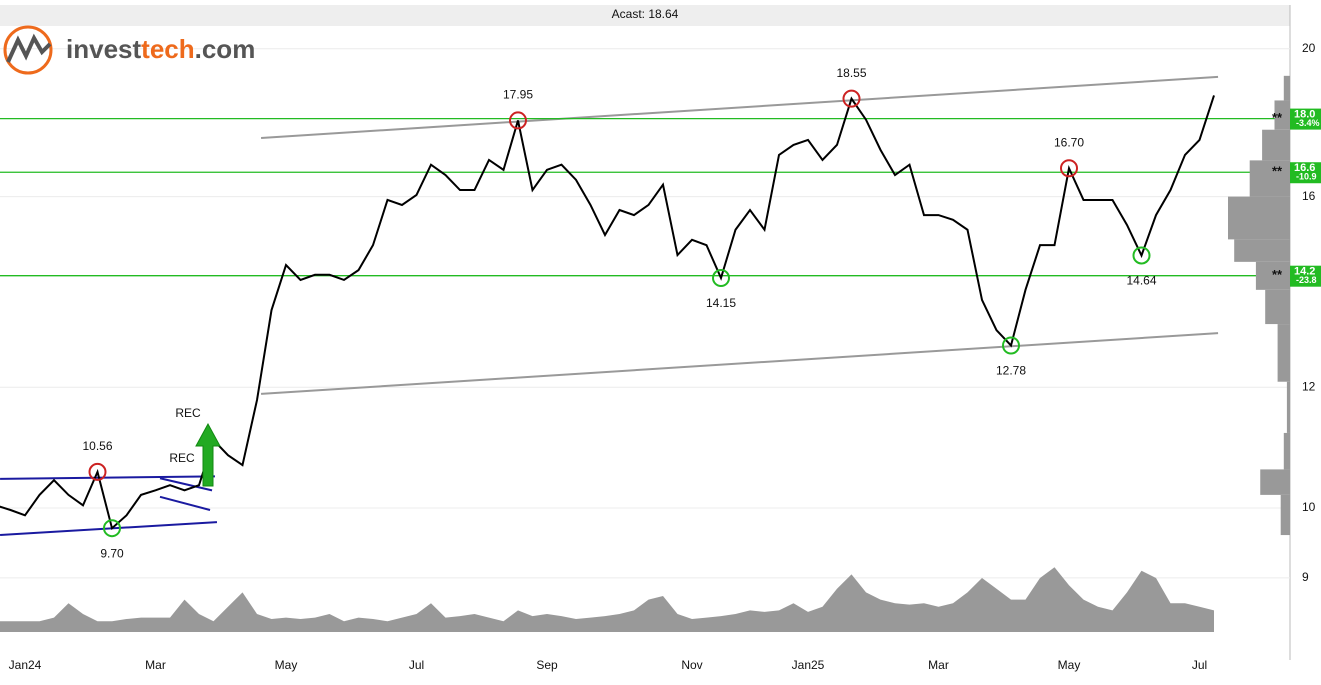 This screenshot has width=1321, height=685. I want to click on level-box: 16.6-10.9, so click(1305, 173).